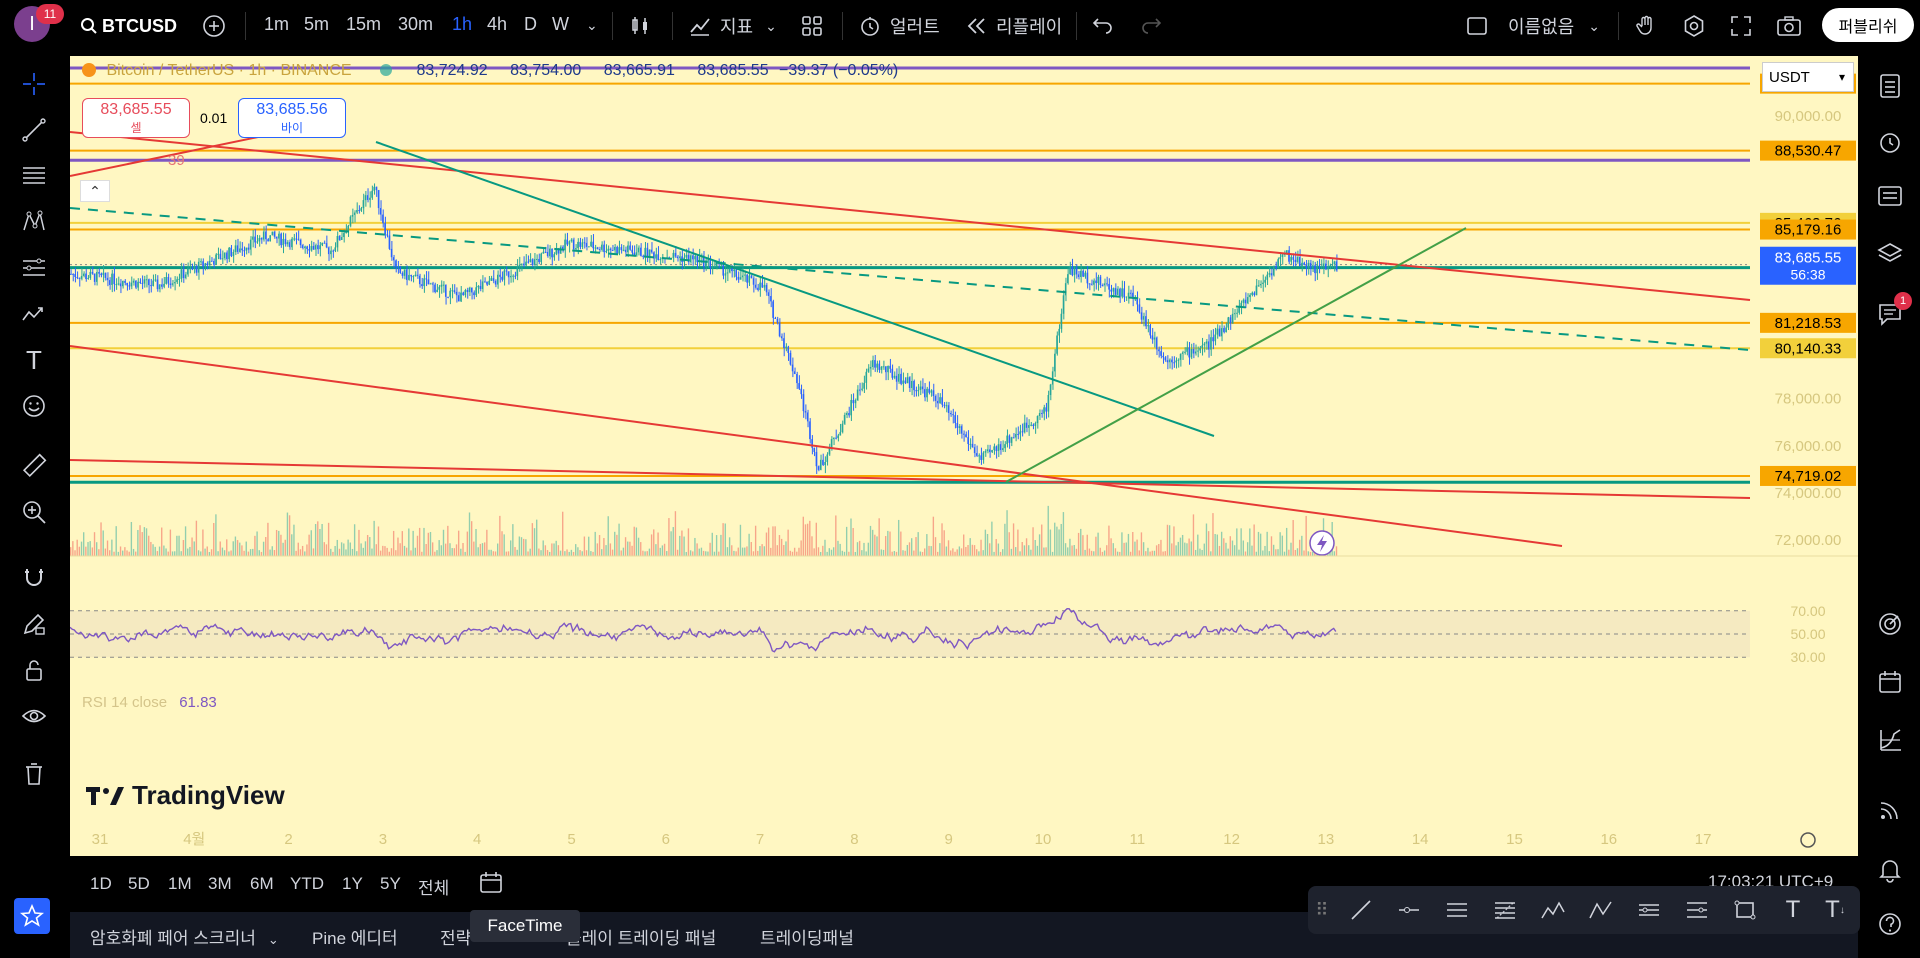 This screenshot has height=958, width=1920. What do you see at coordinates (355, 938) in the screenshot?
I see `tab-pine-editor: Pine 에디터` at bounding box center [355, 938].